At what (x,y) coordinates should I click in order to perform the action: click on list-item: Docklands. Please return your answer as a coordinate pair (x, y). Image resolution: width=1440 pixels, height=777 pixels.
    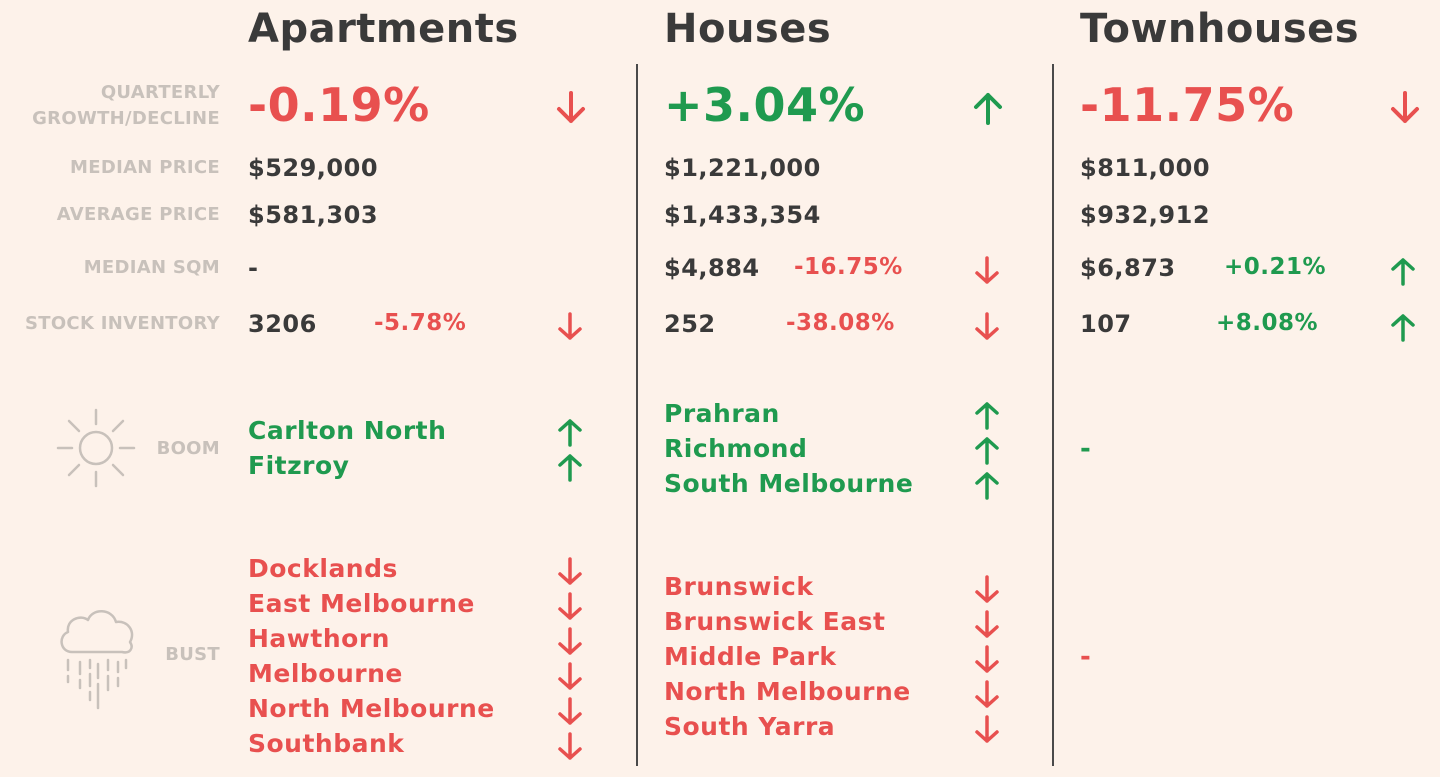
    Looking at the image, I should click on (323, 568).